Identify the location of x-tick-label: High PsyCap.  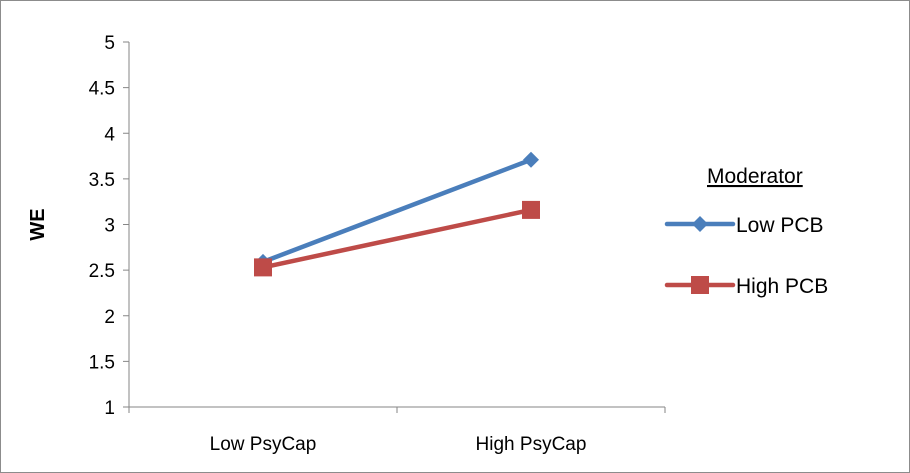
(531, 444).